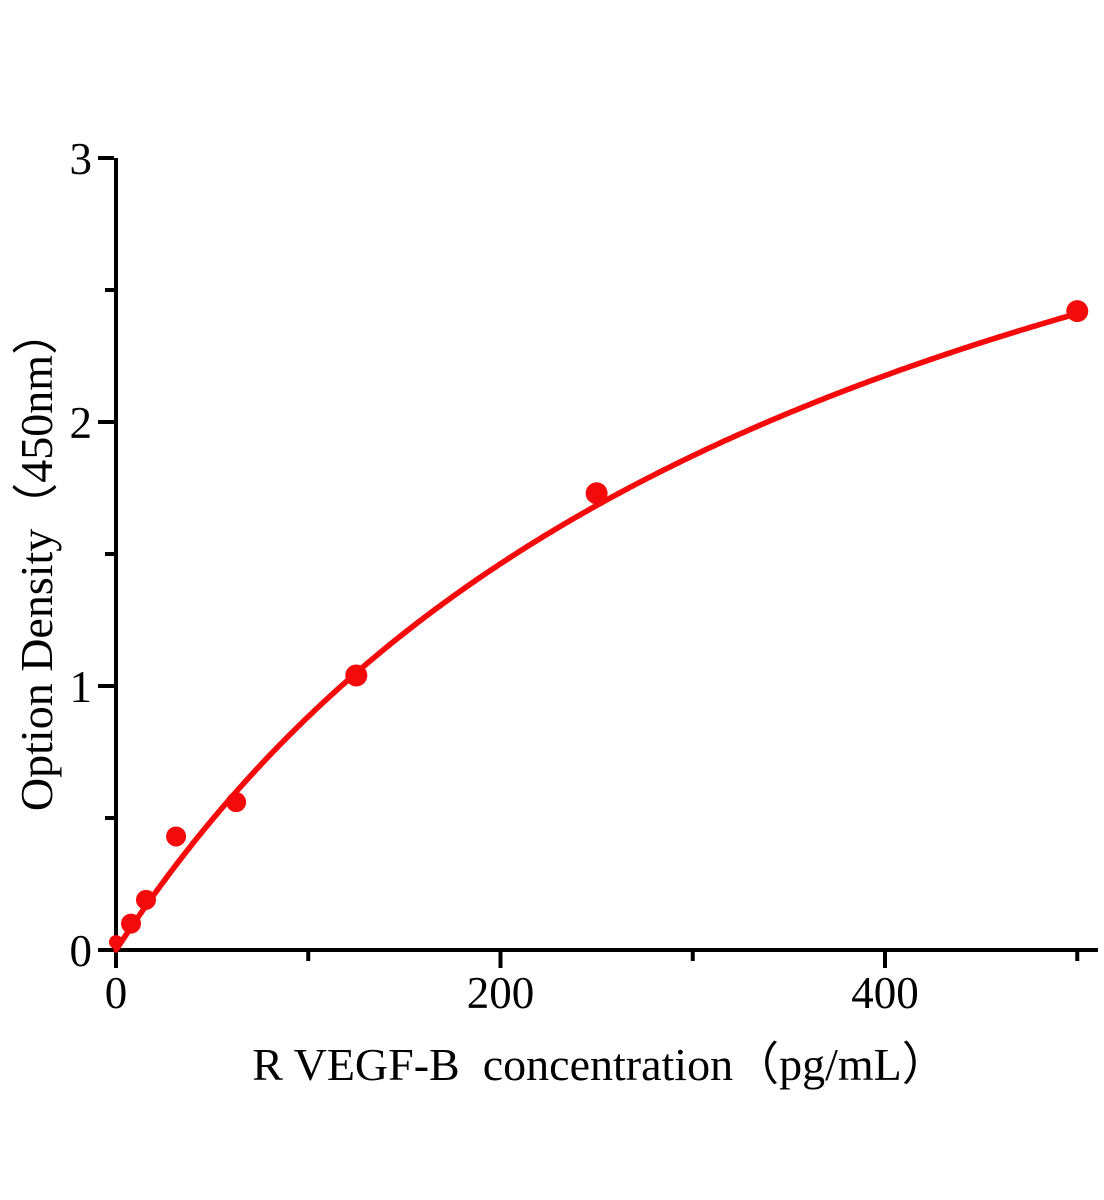 The height and width of the screenshot is (1200, 1104). I want to click on y-tick-label: 3, so click(81, 159).